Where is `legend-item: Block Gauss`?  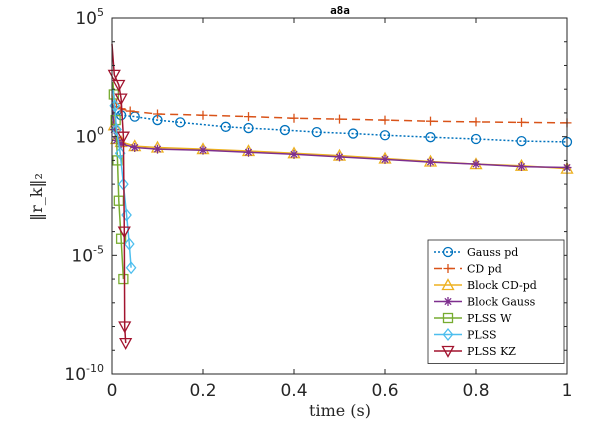
legend-item: Block Gauss is located at coordinates (485, 302).